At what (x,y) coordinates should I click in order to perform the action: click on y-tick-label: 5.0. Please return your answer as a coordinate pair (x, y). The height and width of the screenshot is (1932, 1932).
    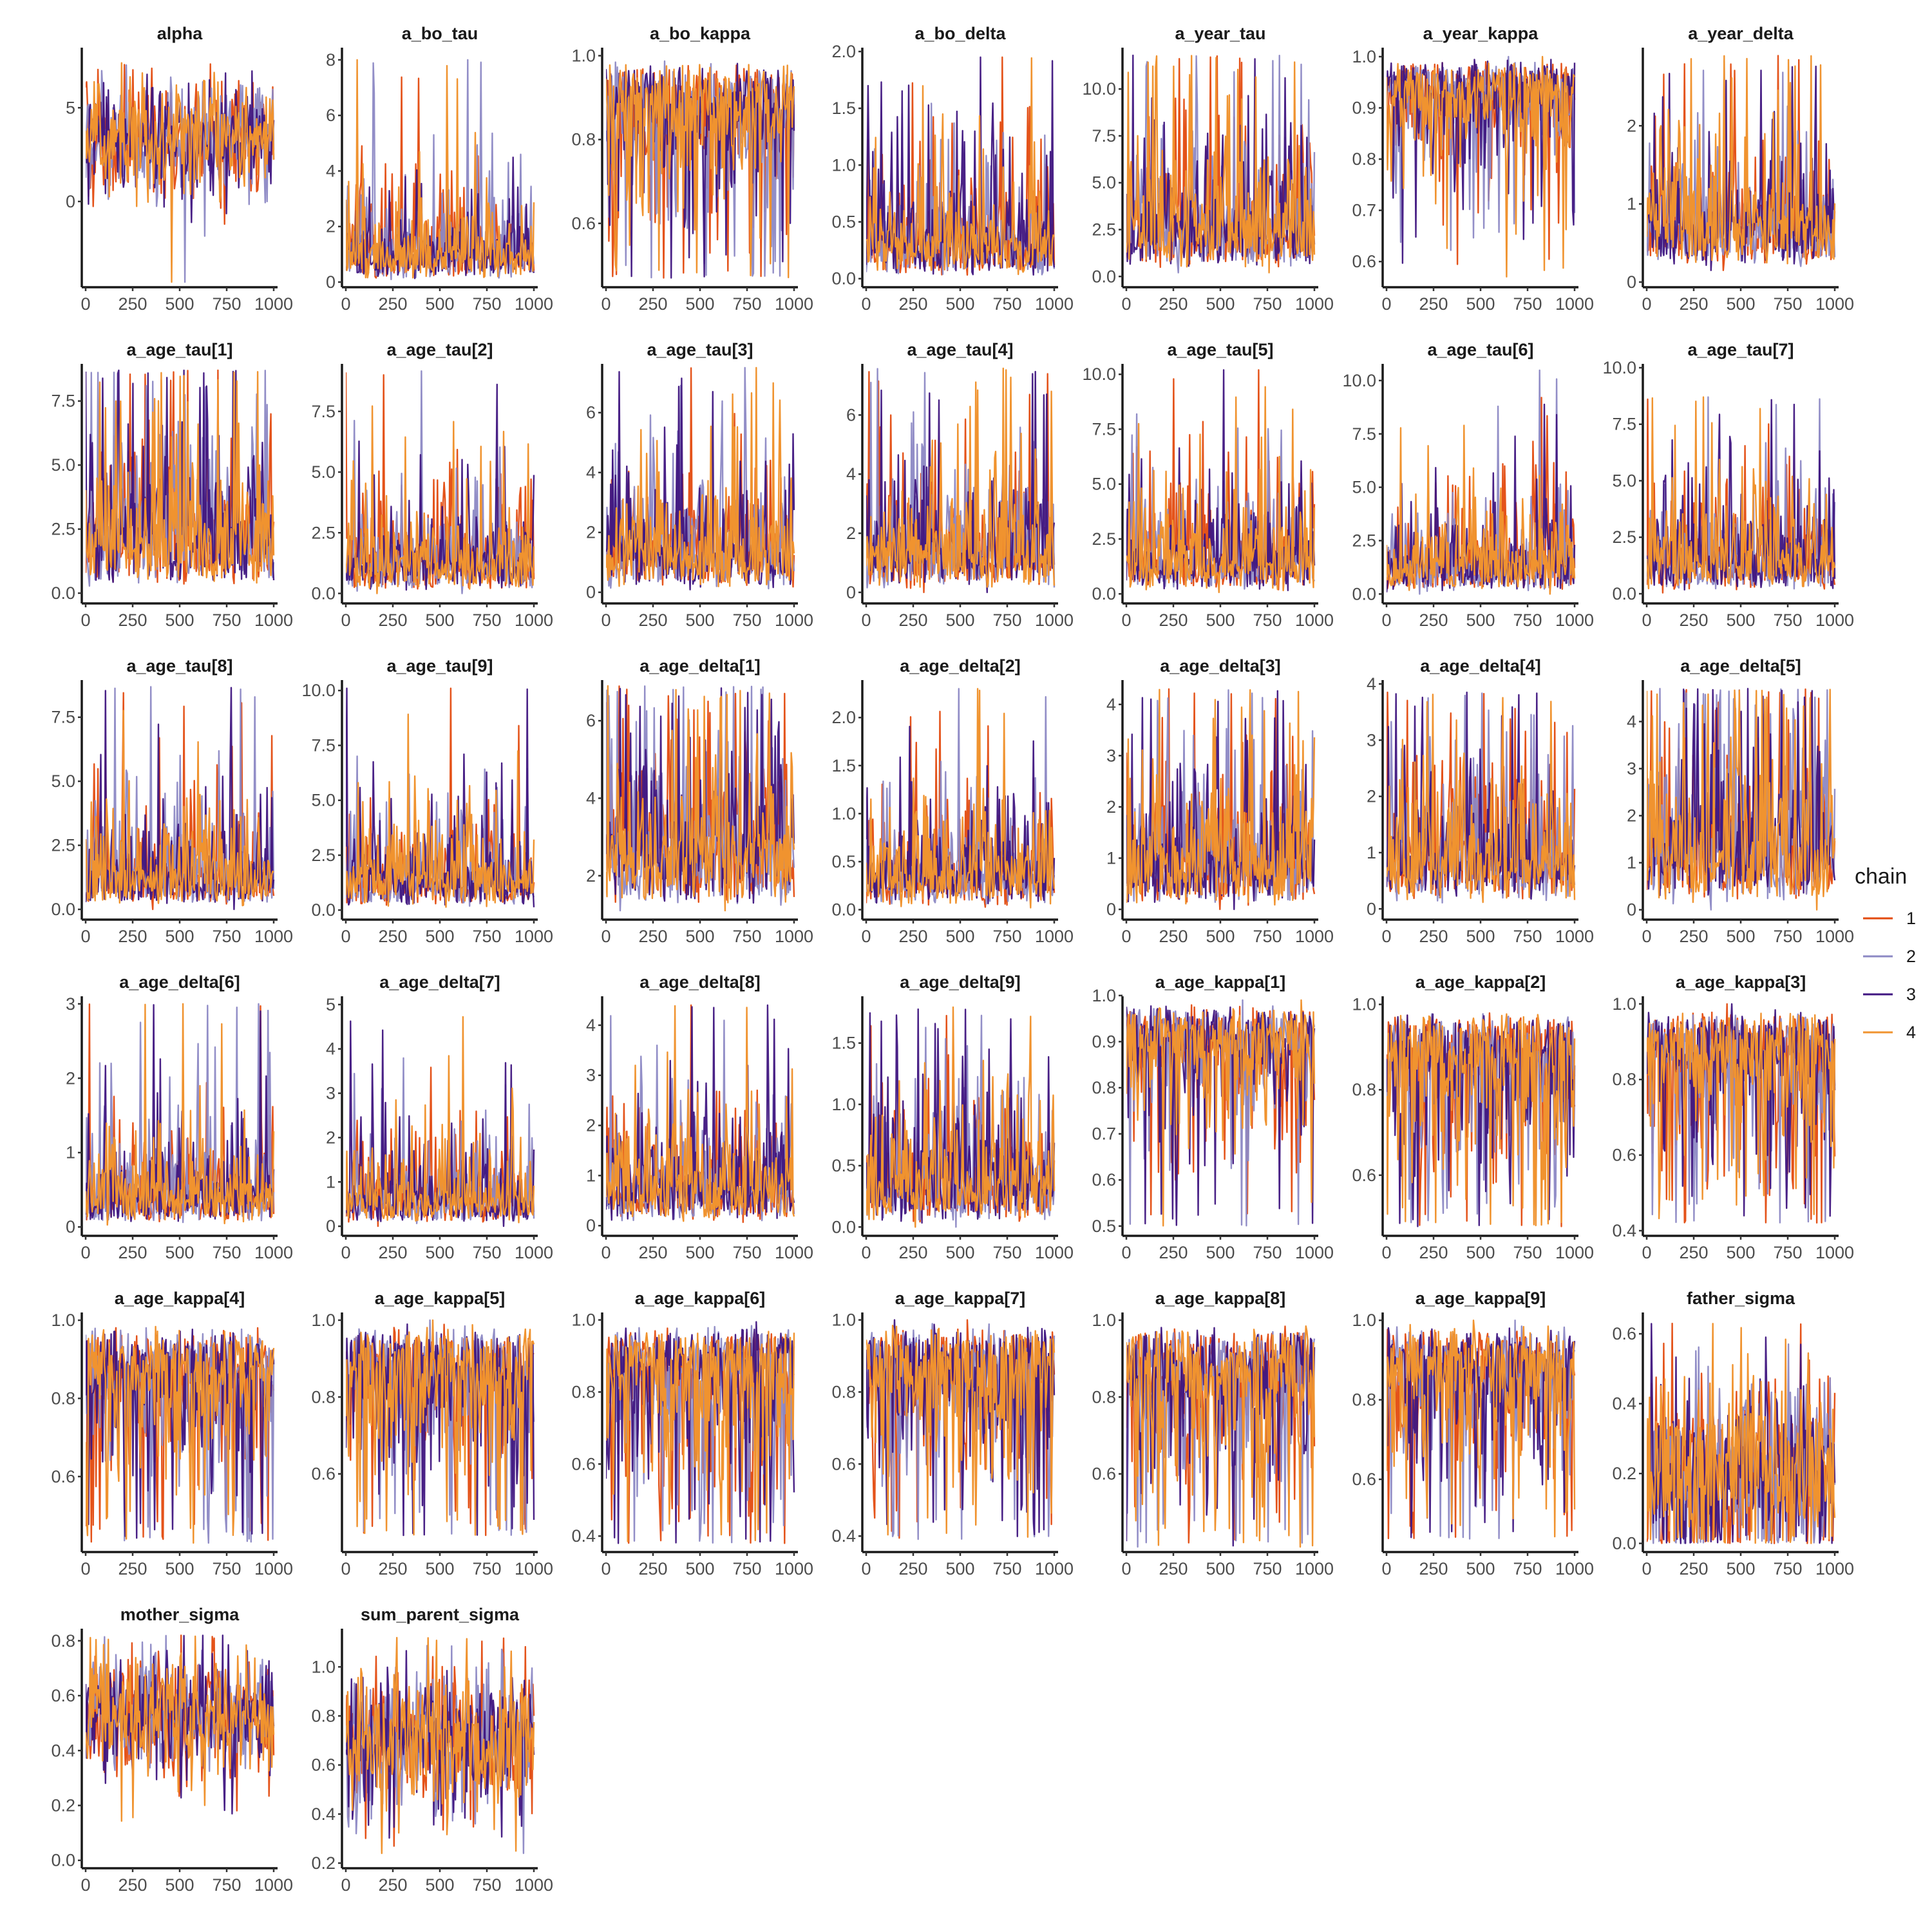
    Looking at the image, I should click on (1104, 183).